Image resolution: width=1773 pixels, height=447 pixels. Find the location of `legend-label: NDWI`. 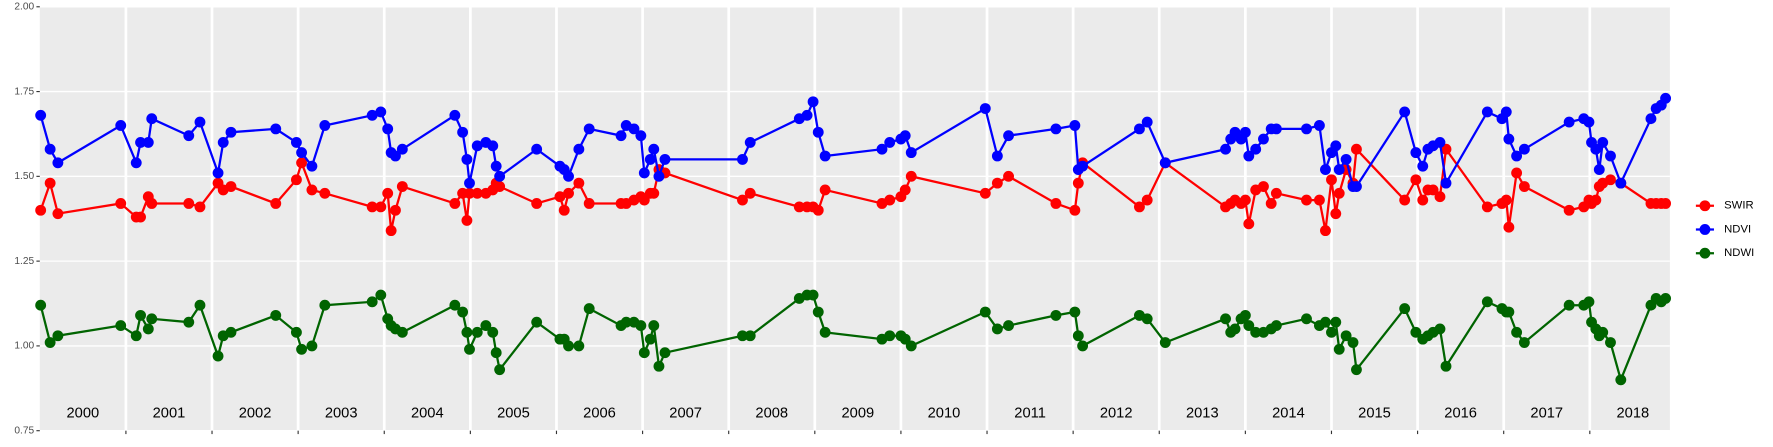

legend-label: NDWI is located at coordinates (1739, 253).